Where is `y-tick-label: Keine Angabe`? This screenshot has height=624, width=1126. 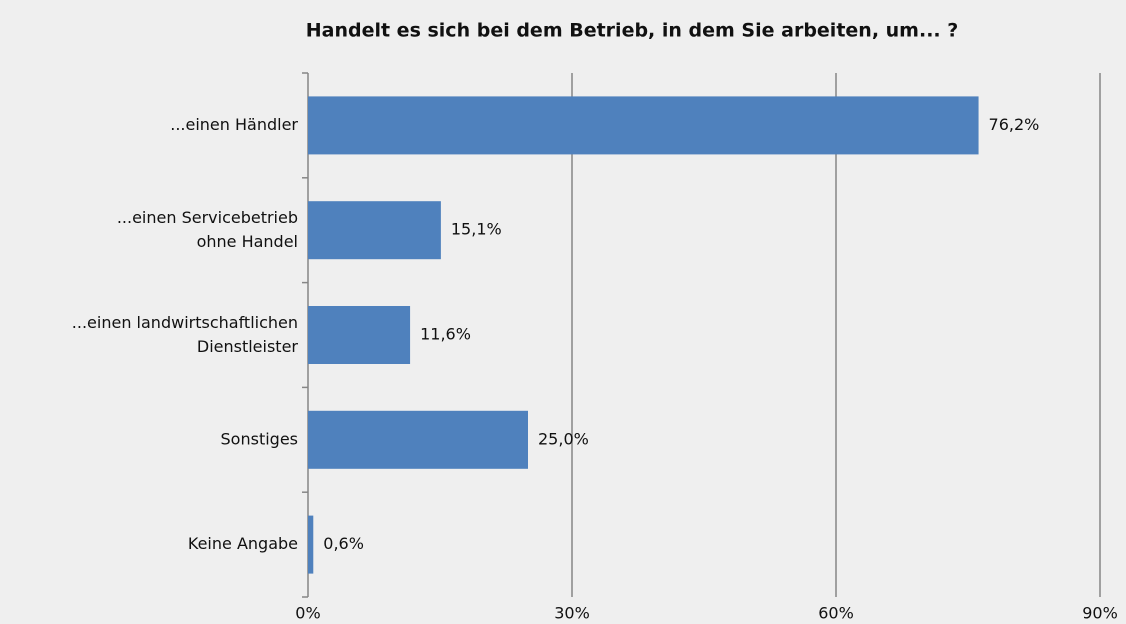
y-tick-label: Keine Angabe is located at coordinates (243, 543).